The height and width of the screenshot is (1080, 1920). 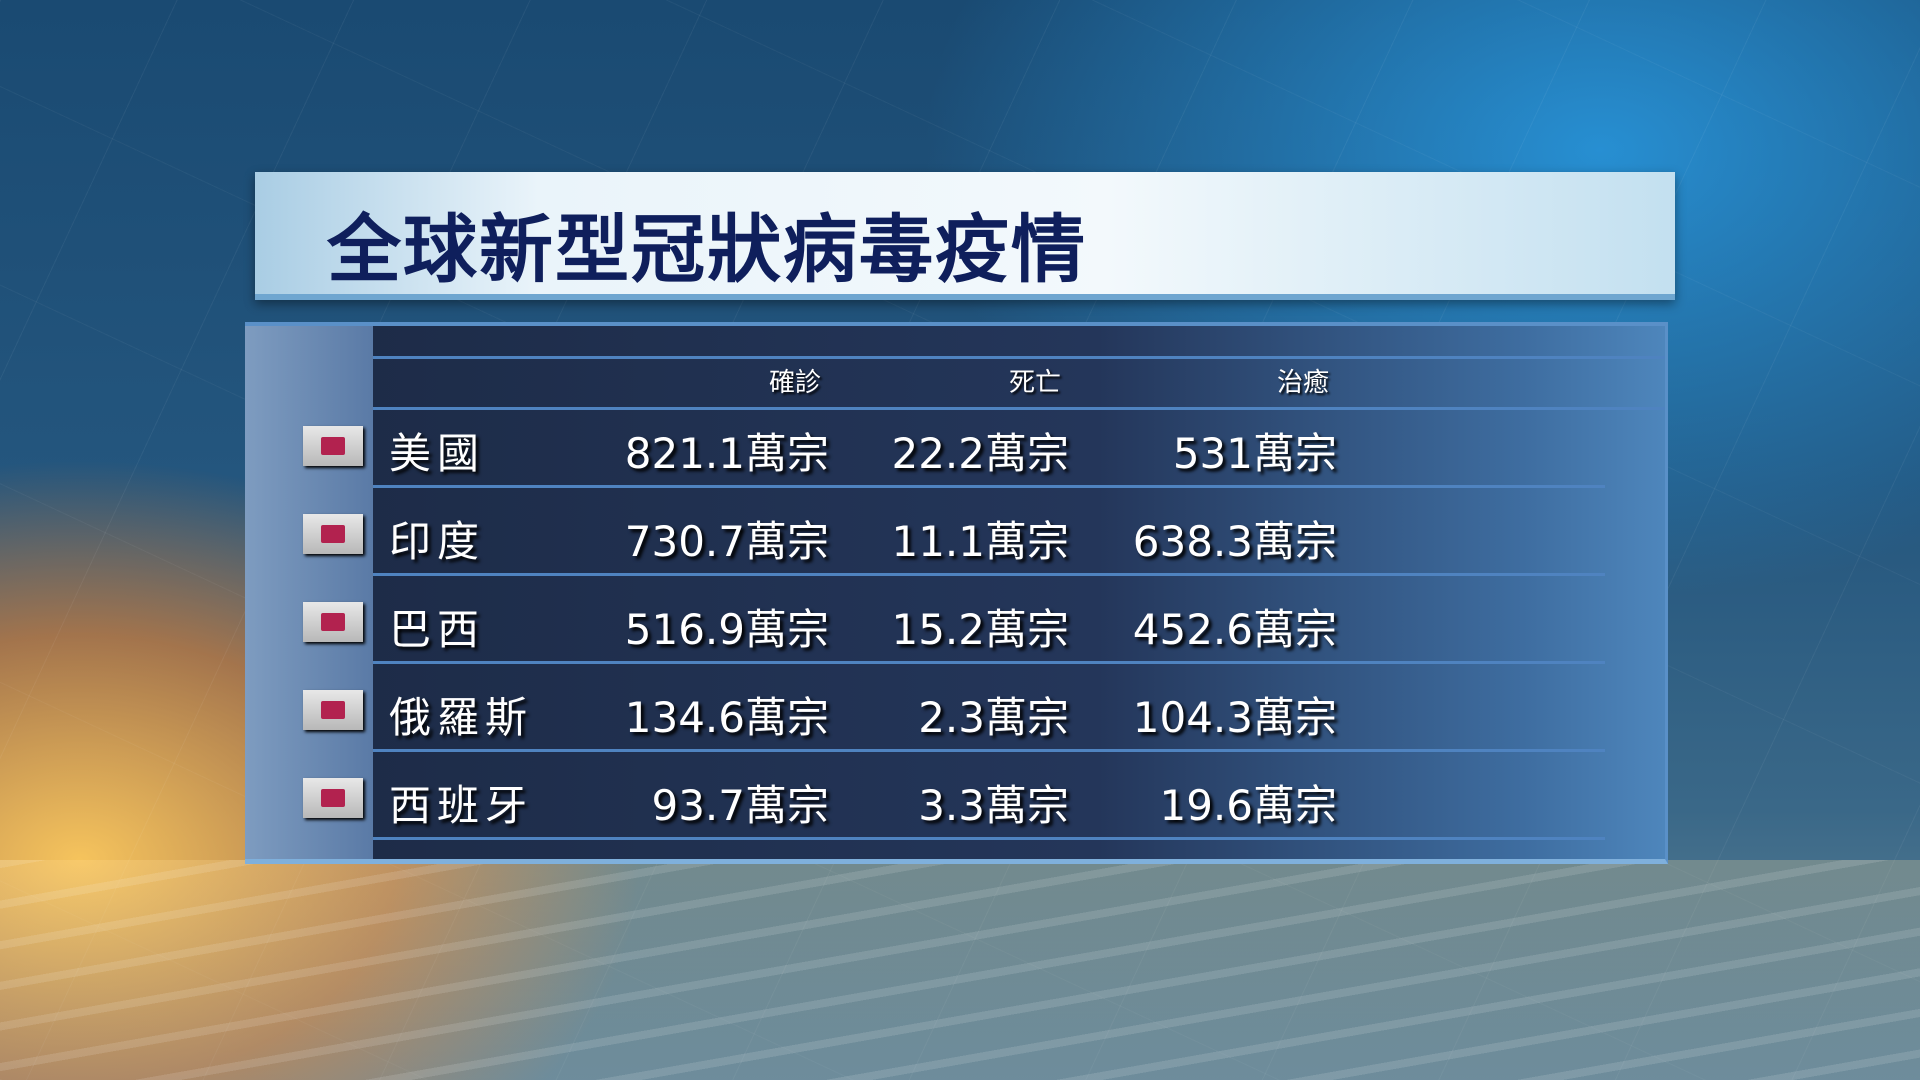 I want to click on table-row: 俄羅斯 134.6萬宗 2.3萬宗 104.3萬宗, so click(x=955, y=710).